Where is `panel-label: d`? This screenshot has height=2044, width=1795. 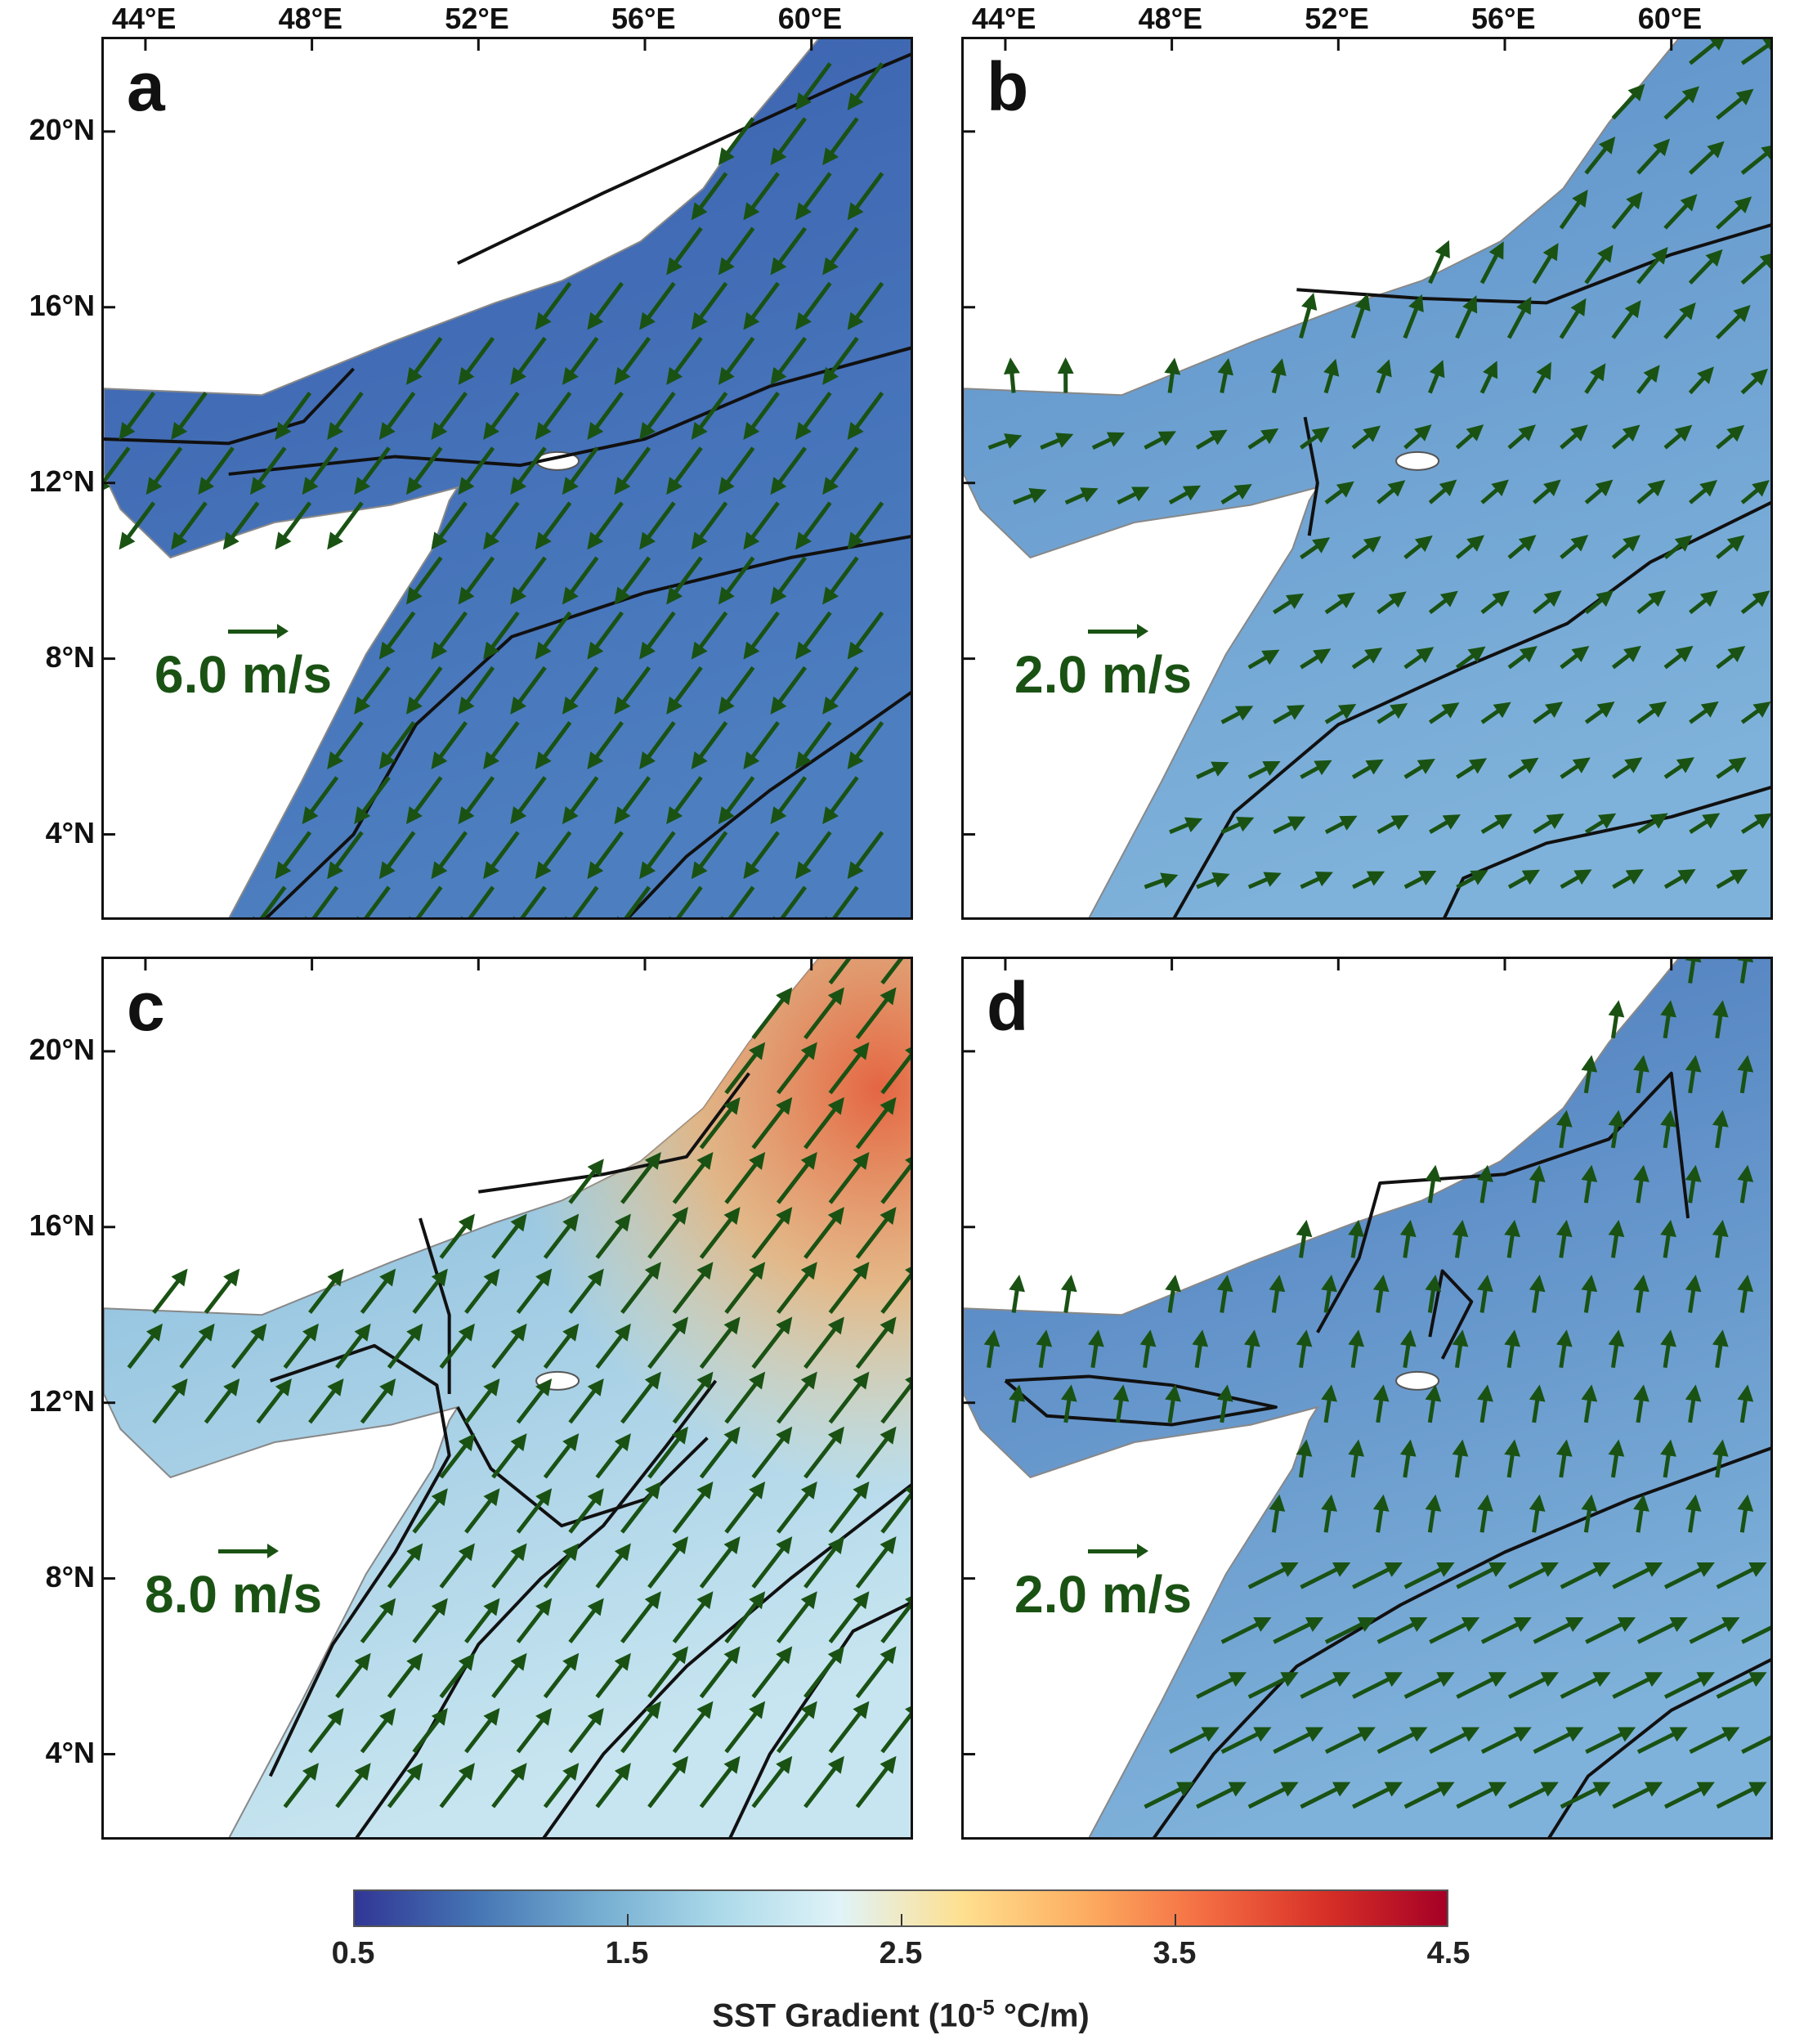
panel-label: d is located at coordinates (1008, 1006).